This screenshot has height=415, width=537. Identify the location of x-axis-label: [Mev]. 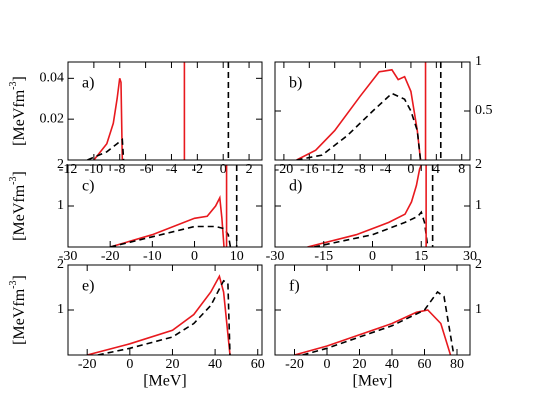
(373, 381).